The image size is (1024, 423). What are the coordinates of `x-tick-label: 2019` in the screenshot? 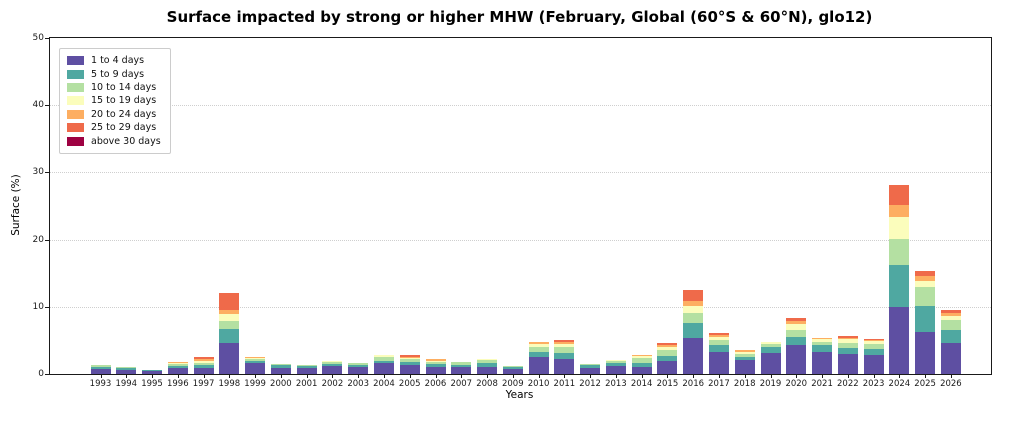 It's located at (770, 384).